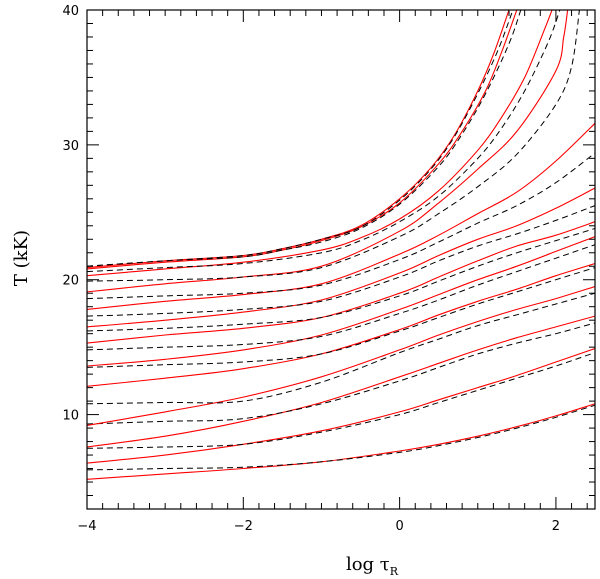 This screenshot has height=579, width=600. I want to click on y-axis-title: T (kK), so click(21, 258).